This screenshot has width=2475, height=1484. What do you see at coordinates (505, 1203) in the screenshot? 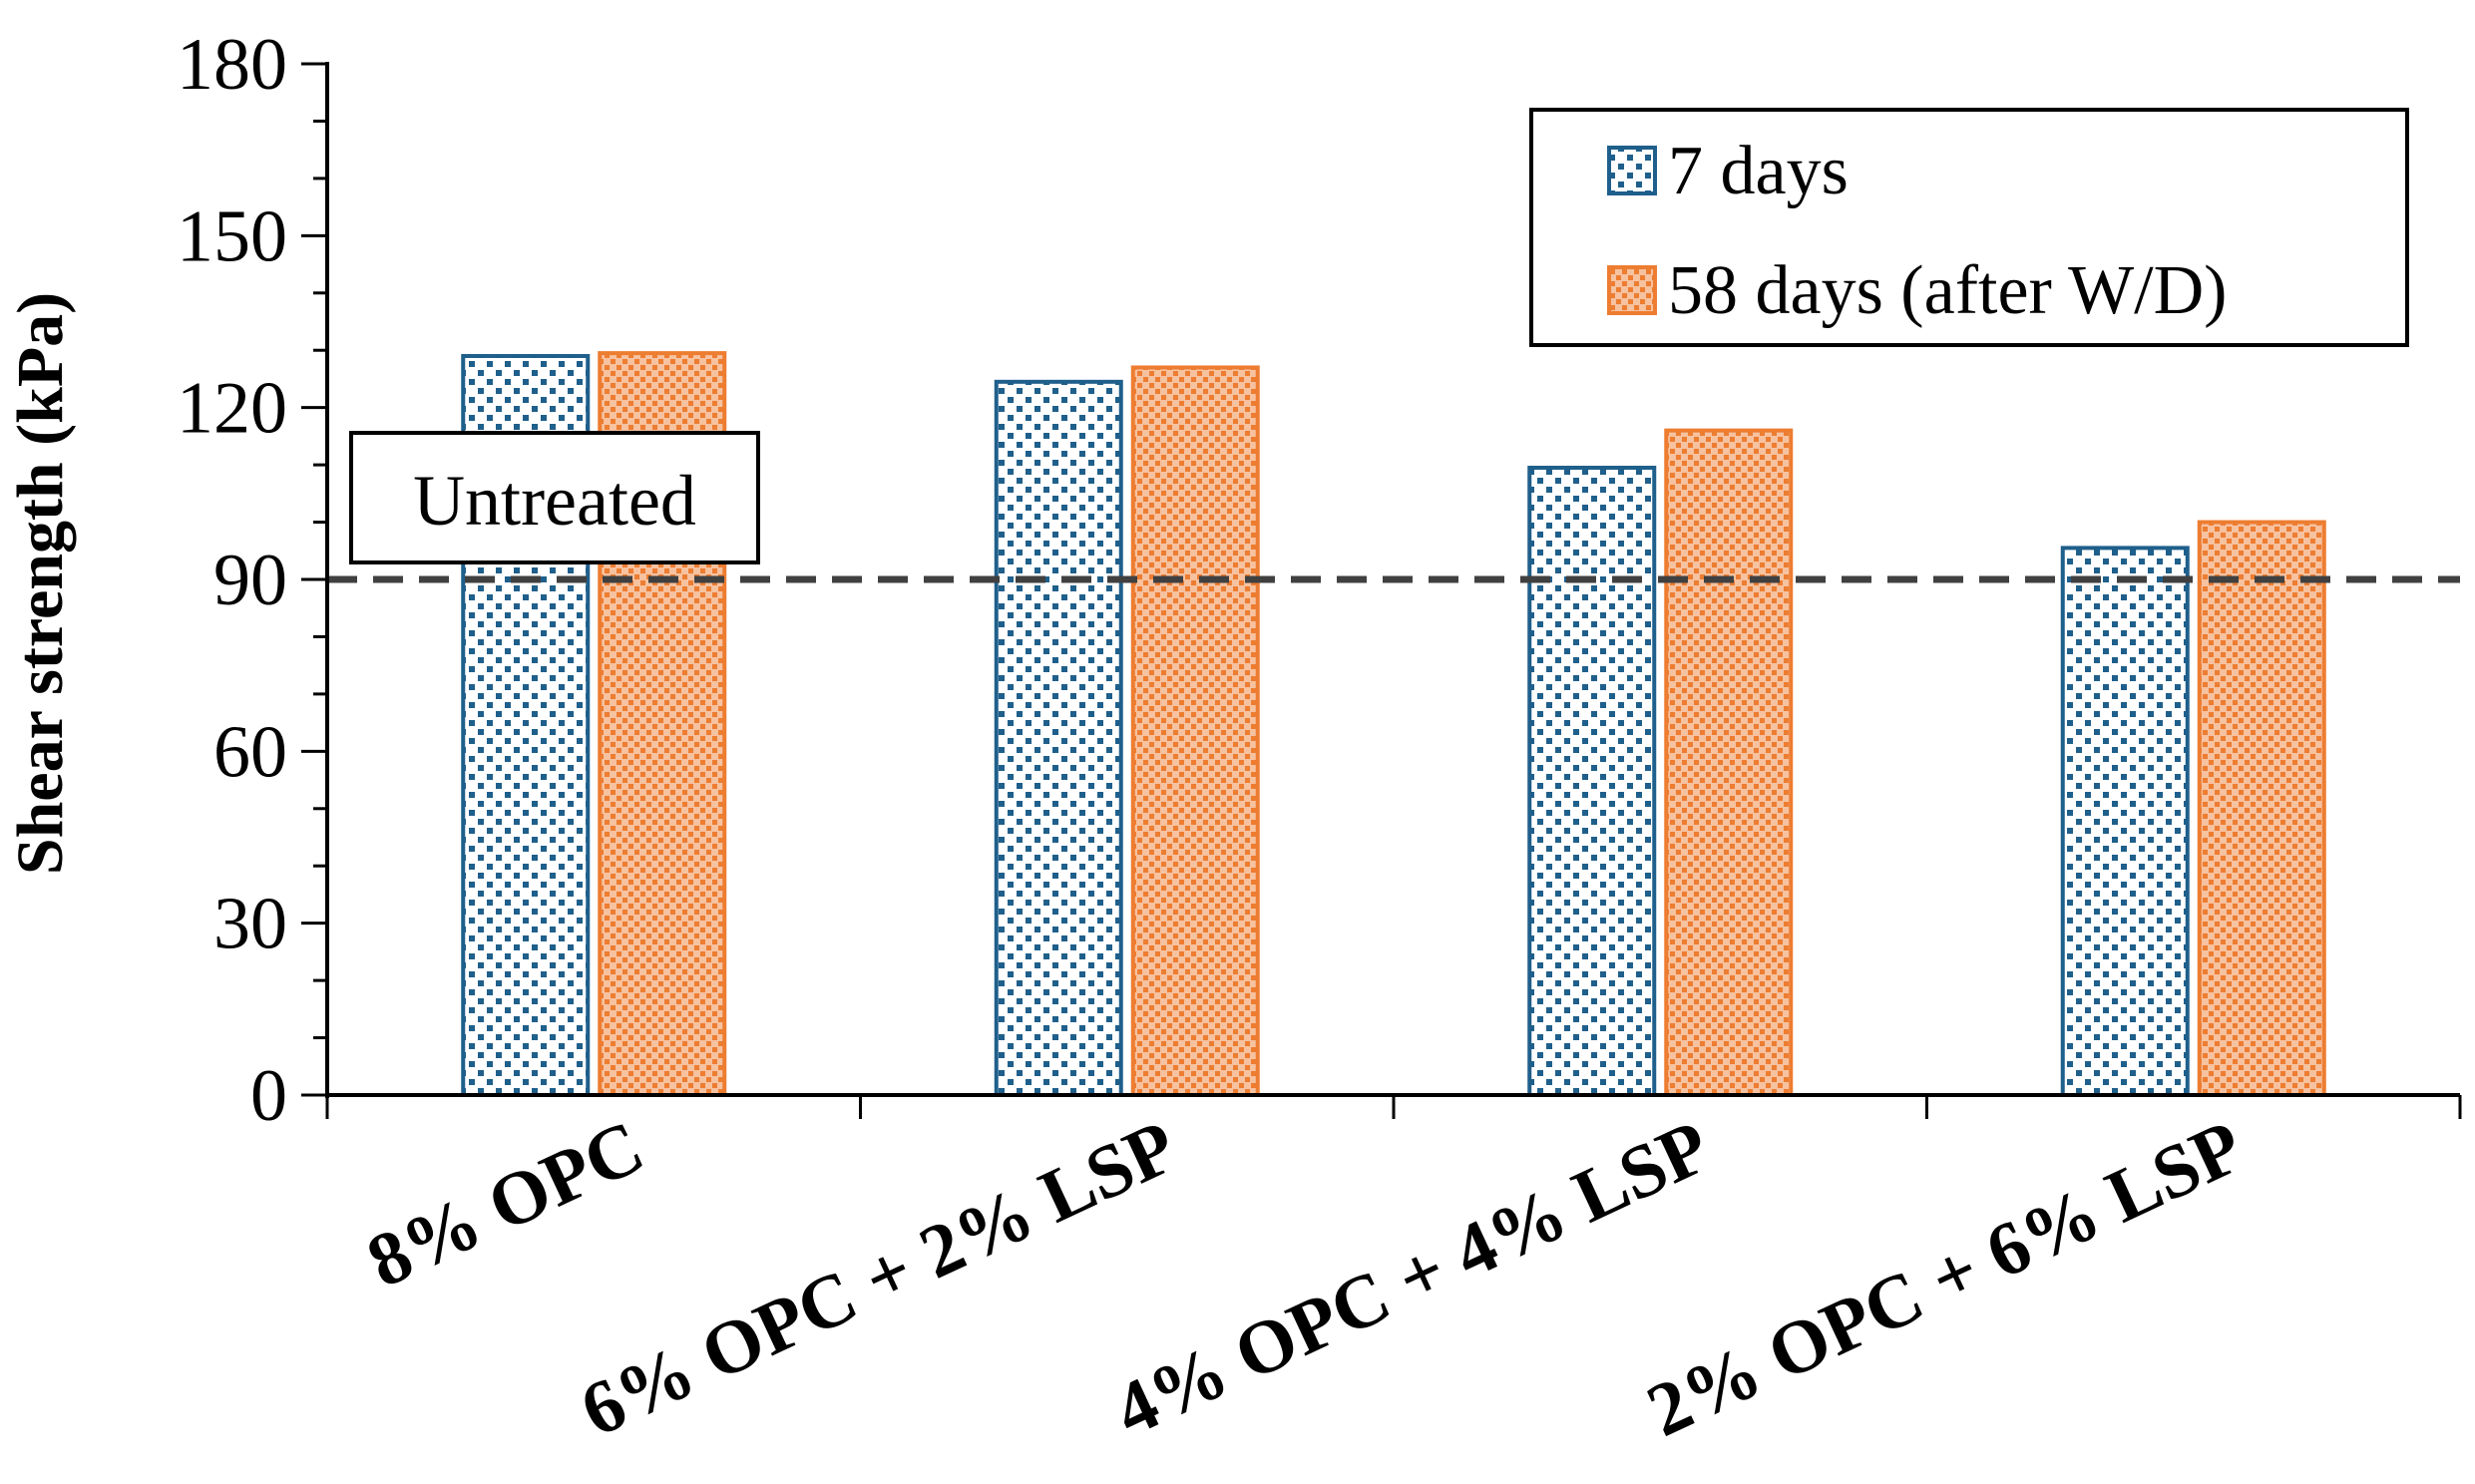
I see `category-label: 8% OPC` at bounding box center [505, 1203].